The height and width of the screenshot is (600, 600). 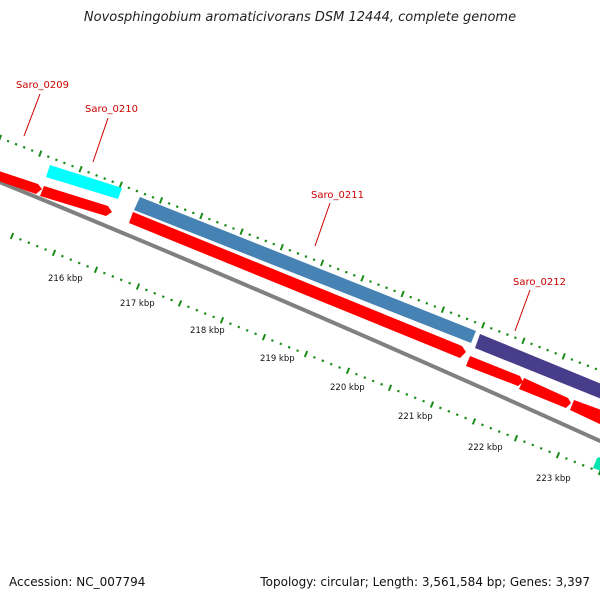 I want to click on gene-label-saro-0209: Saro_0209, so click(x=42, y=85).